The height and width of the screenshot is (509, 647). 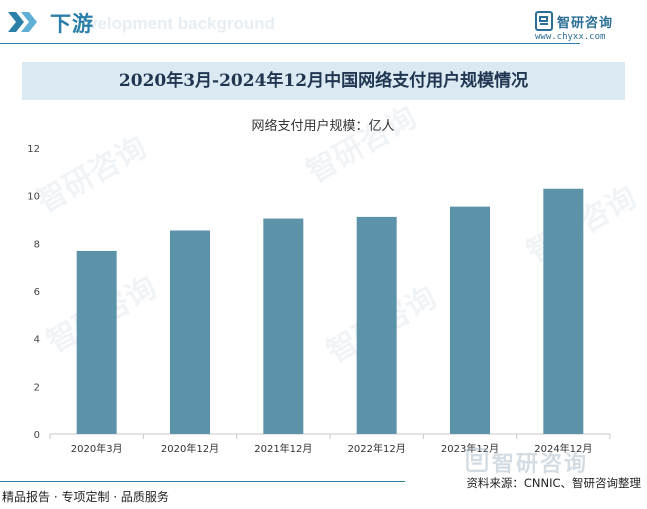 I want to click on header-divider, so click(x=290, y=43).